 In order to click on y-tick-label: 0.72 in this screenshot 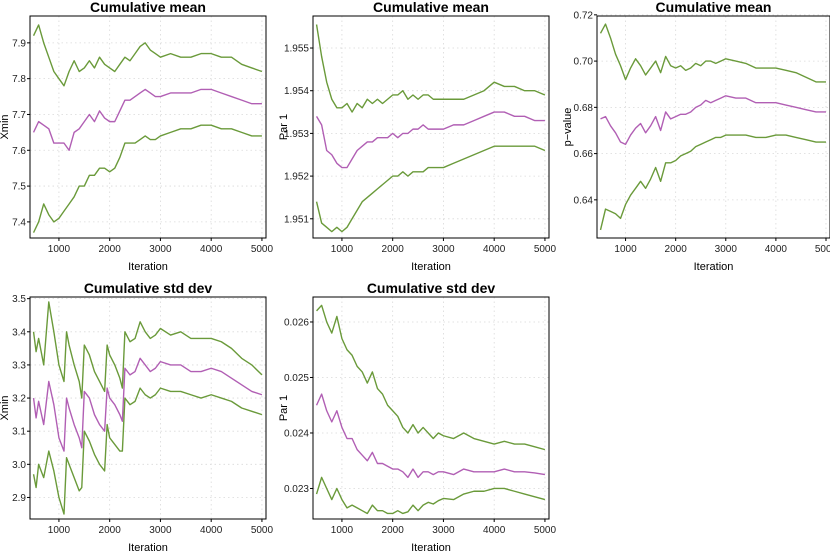, I will do `click(584, 15)`.